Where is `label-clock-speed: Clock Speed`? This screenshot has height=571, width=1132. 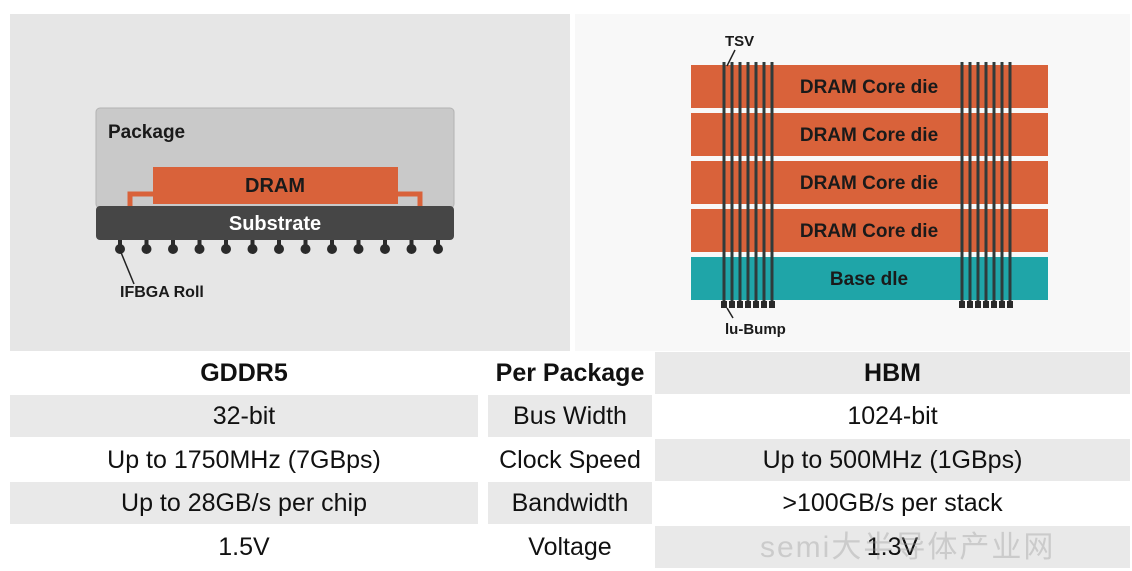
label-clock-speed: Clock Speed is located at coordinates (570, 460).